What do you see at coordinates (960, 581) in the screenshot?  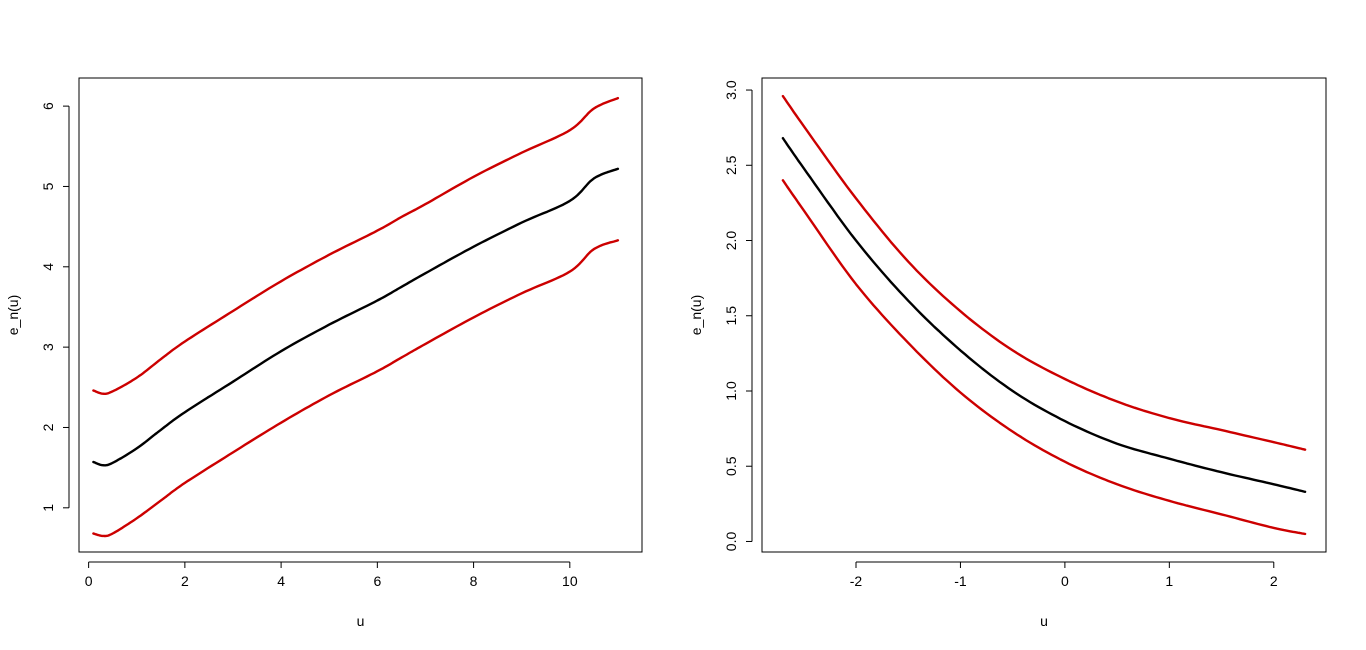 I see `x-tick-label: -1` at bounding box center [960, 581].